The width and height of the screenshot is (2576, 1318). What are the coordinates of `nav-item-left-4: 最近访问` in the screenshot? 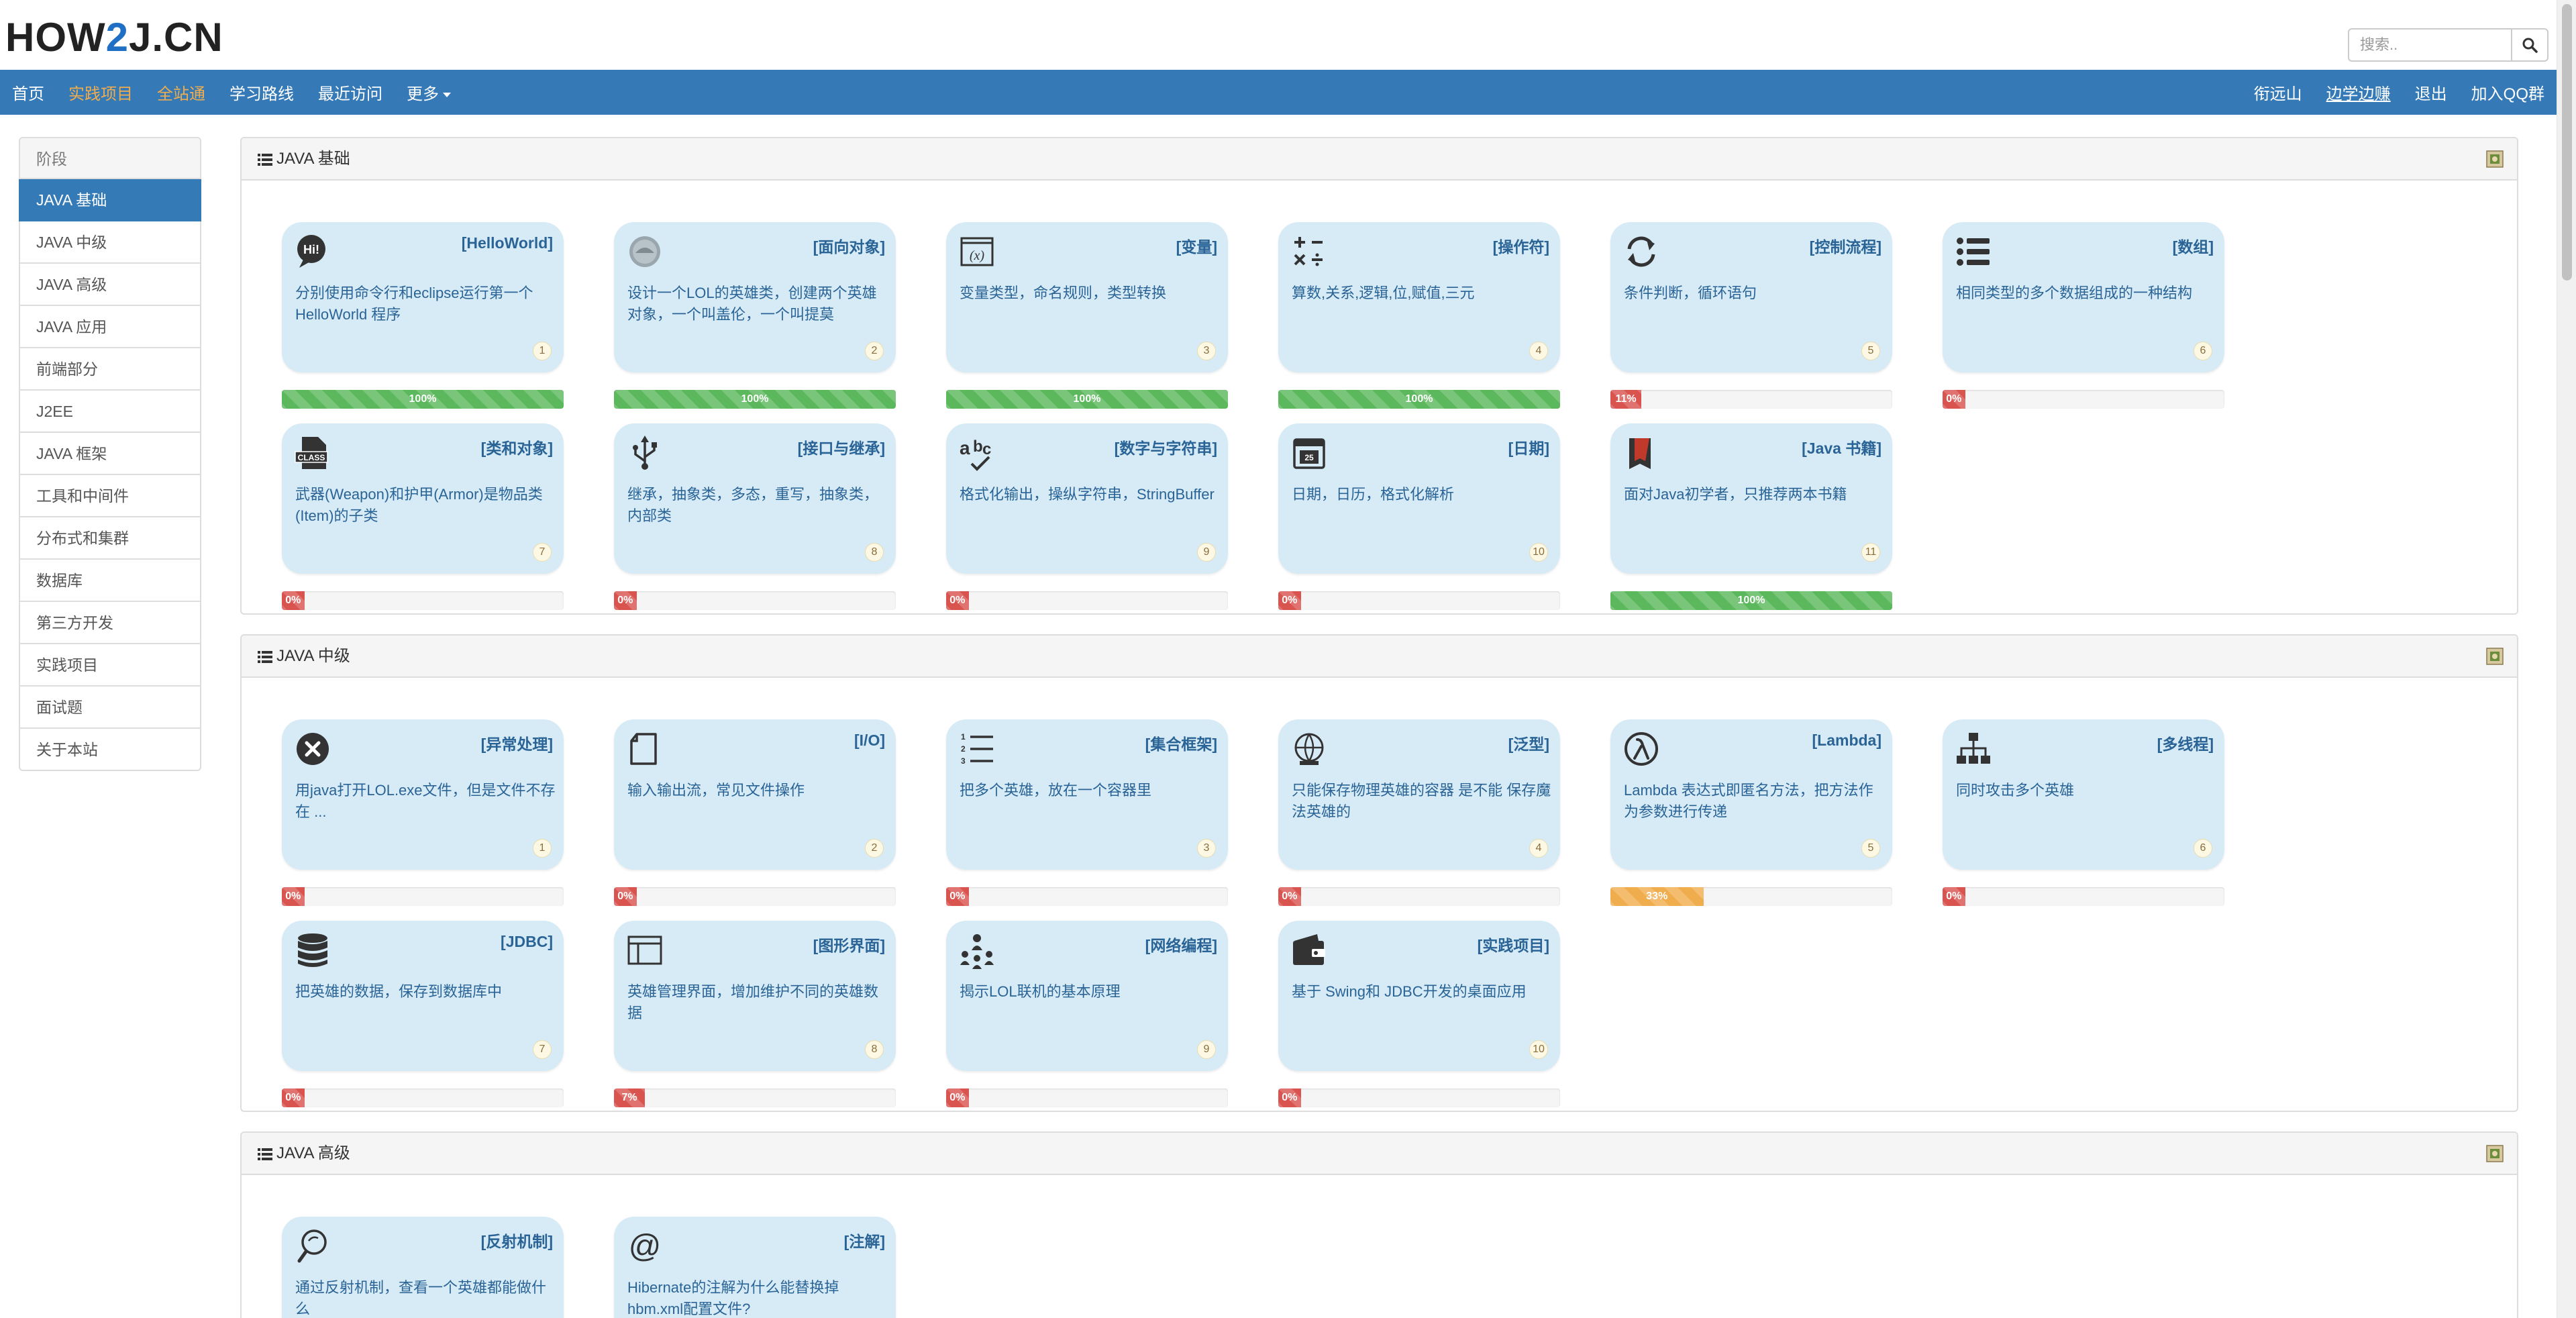 It's located at (350, 93).